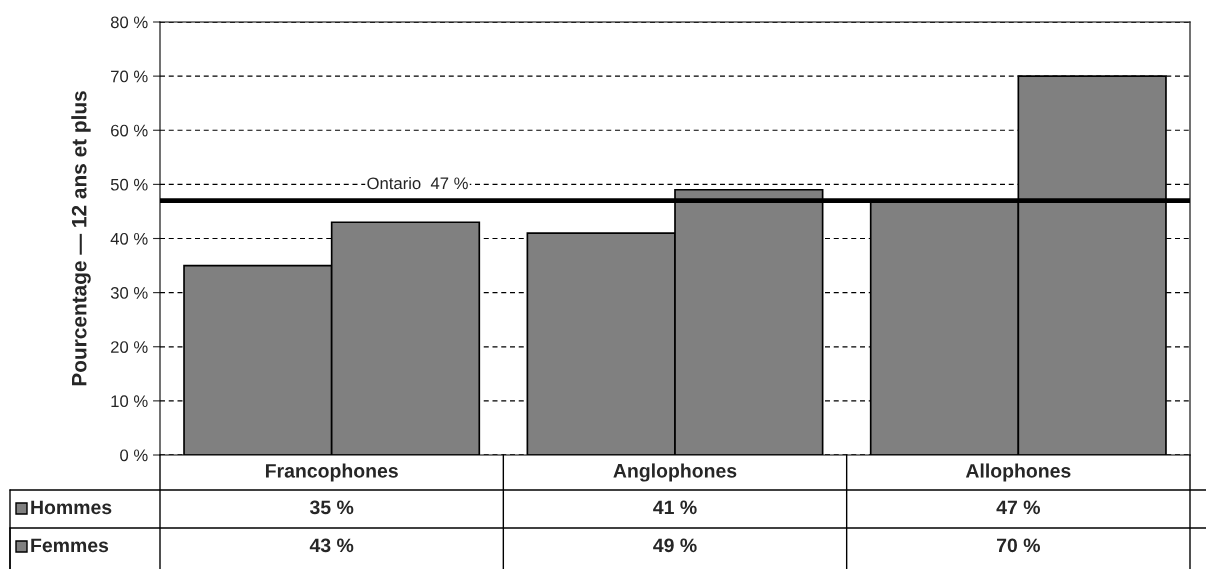 The width and height of the screenshot is (1206, 569). Describe the element at coordinates (71, 507) in the screenshot. I see `legend-label: Hommes` at that location.